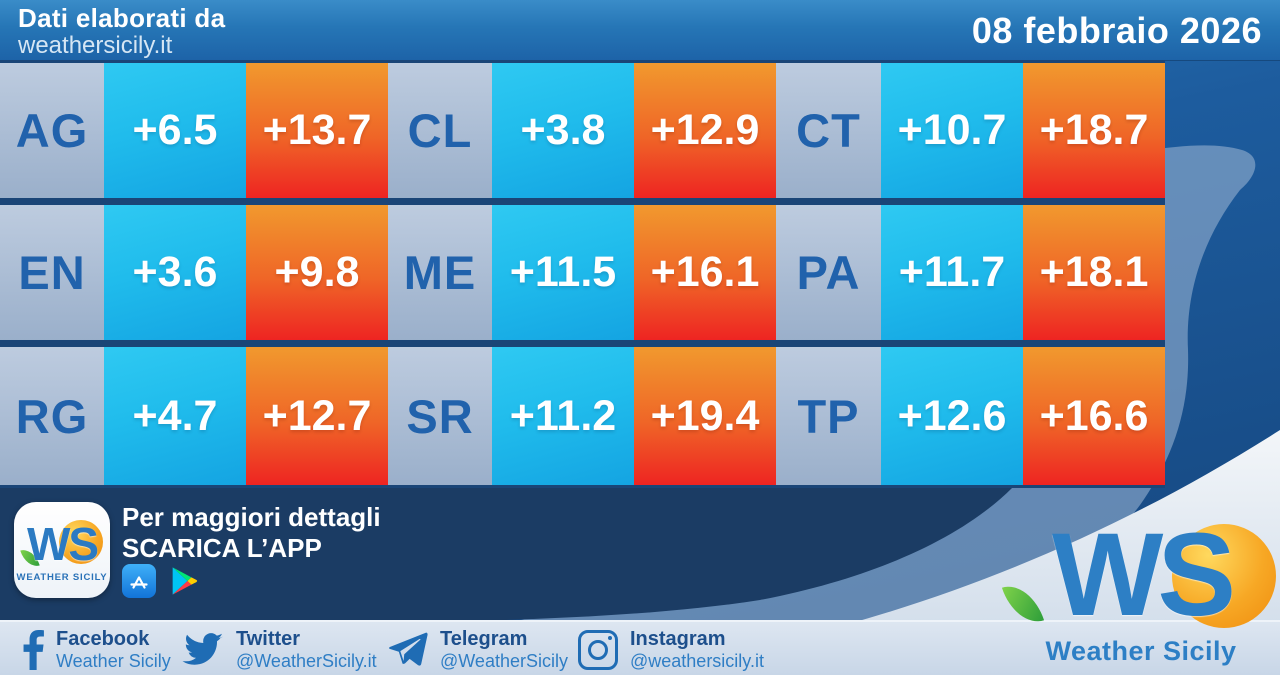 The height and width of the screenshot is (675, 1280). Describe the element at coordinates (175, 130) in the screenshot. I see `min-temp-AG: +6.5` at that location.